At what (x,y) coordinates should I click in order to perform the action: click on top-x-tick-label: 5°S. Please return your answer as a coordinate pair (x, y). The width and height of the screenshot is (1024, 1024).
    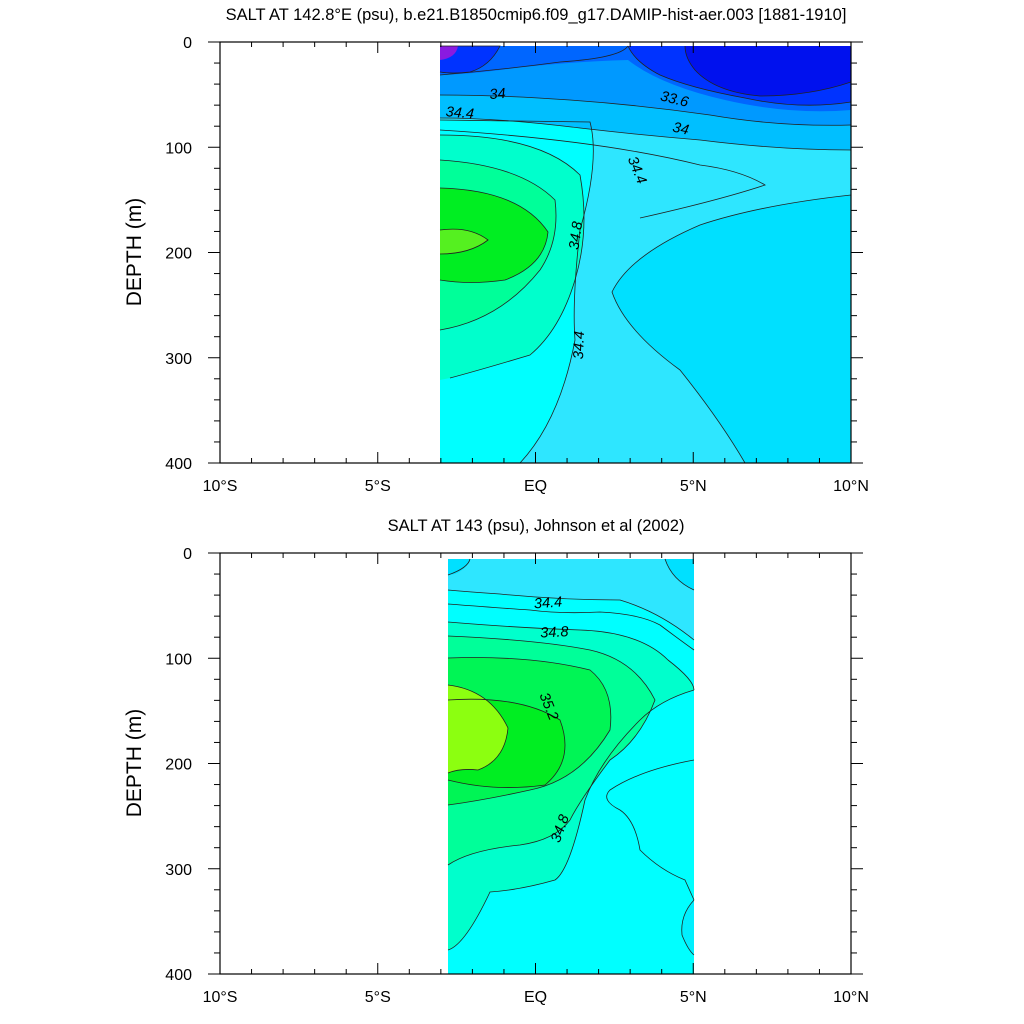
    Looking at the image, I should click on (378, 486).